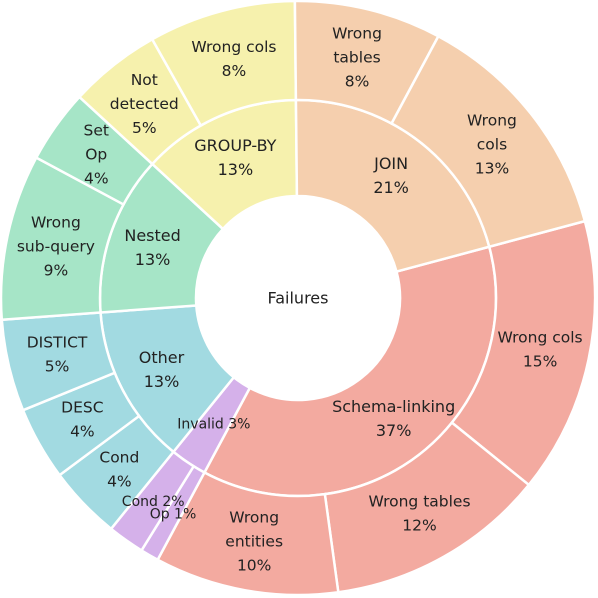 Image resolution: width=598 pixels, height=598 pixels. What do you see at coordinates (357, 82) in the screenshot?
I see `outer-label-join-wrong-tables-line: 8%` at bounding box center [357, 82].